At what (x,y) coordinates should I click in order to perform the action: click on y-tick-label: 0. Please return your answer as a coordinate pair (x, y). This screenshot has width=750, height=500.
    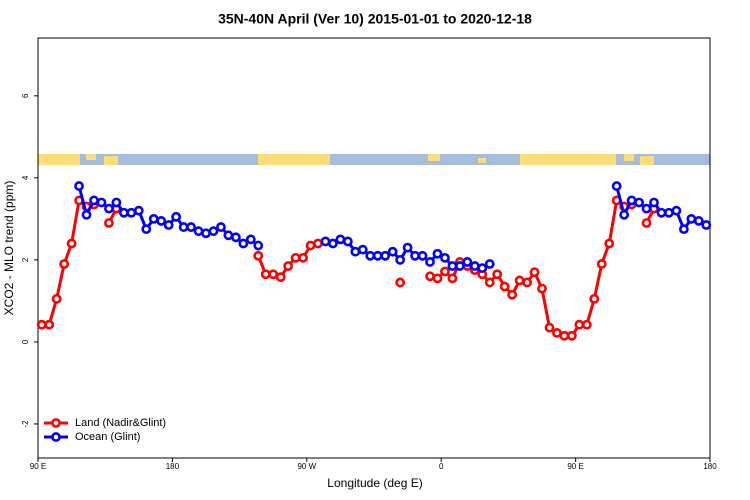
    Looking at the image, I should click on (25, 341).